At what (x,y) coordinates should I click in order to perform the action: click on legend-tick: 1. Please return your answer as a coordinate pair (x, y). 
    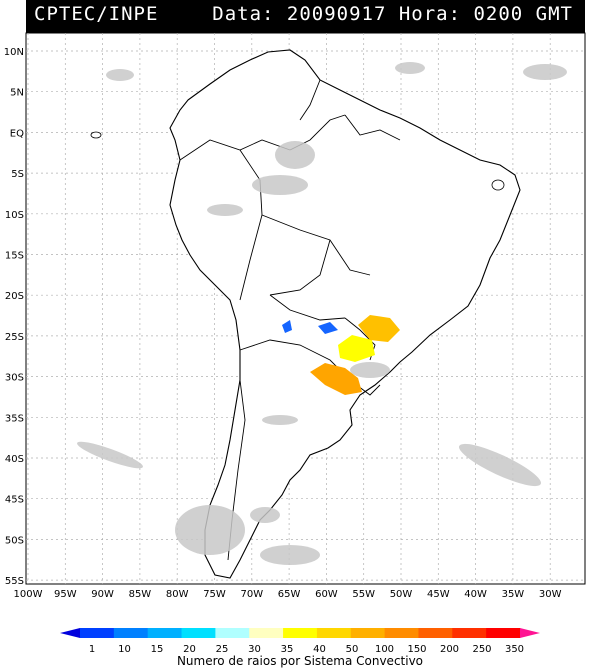
    Looking at the image, I should click on (92, 649).